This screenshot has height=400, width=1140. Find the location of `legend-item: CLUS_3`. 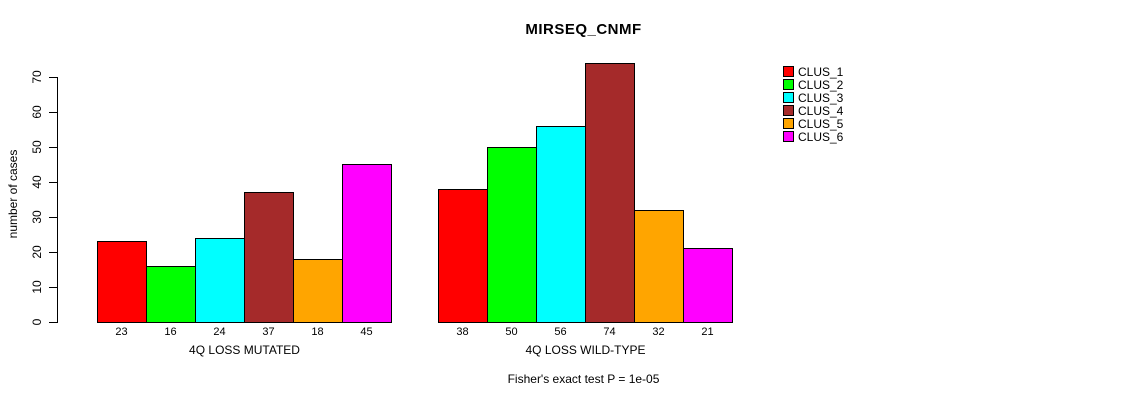

legend-item: CLUS_3 is located at coordinates (818, 98).